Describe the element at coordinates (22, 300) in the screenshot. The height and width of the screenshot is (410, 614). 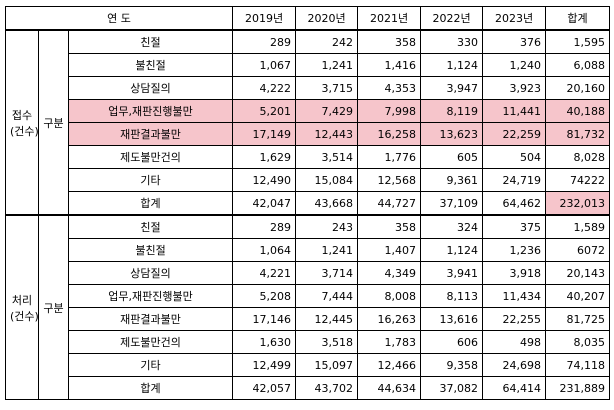
I see `group-label-line: 처리` at that location.